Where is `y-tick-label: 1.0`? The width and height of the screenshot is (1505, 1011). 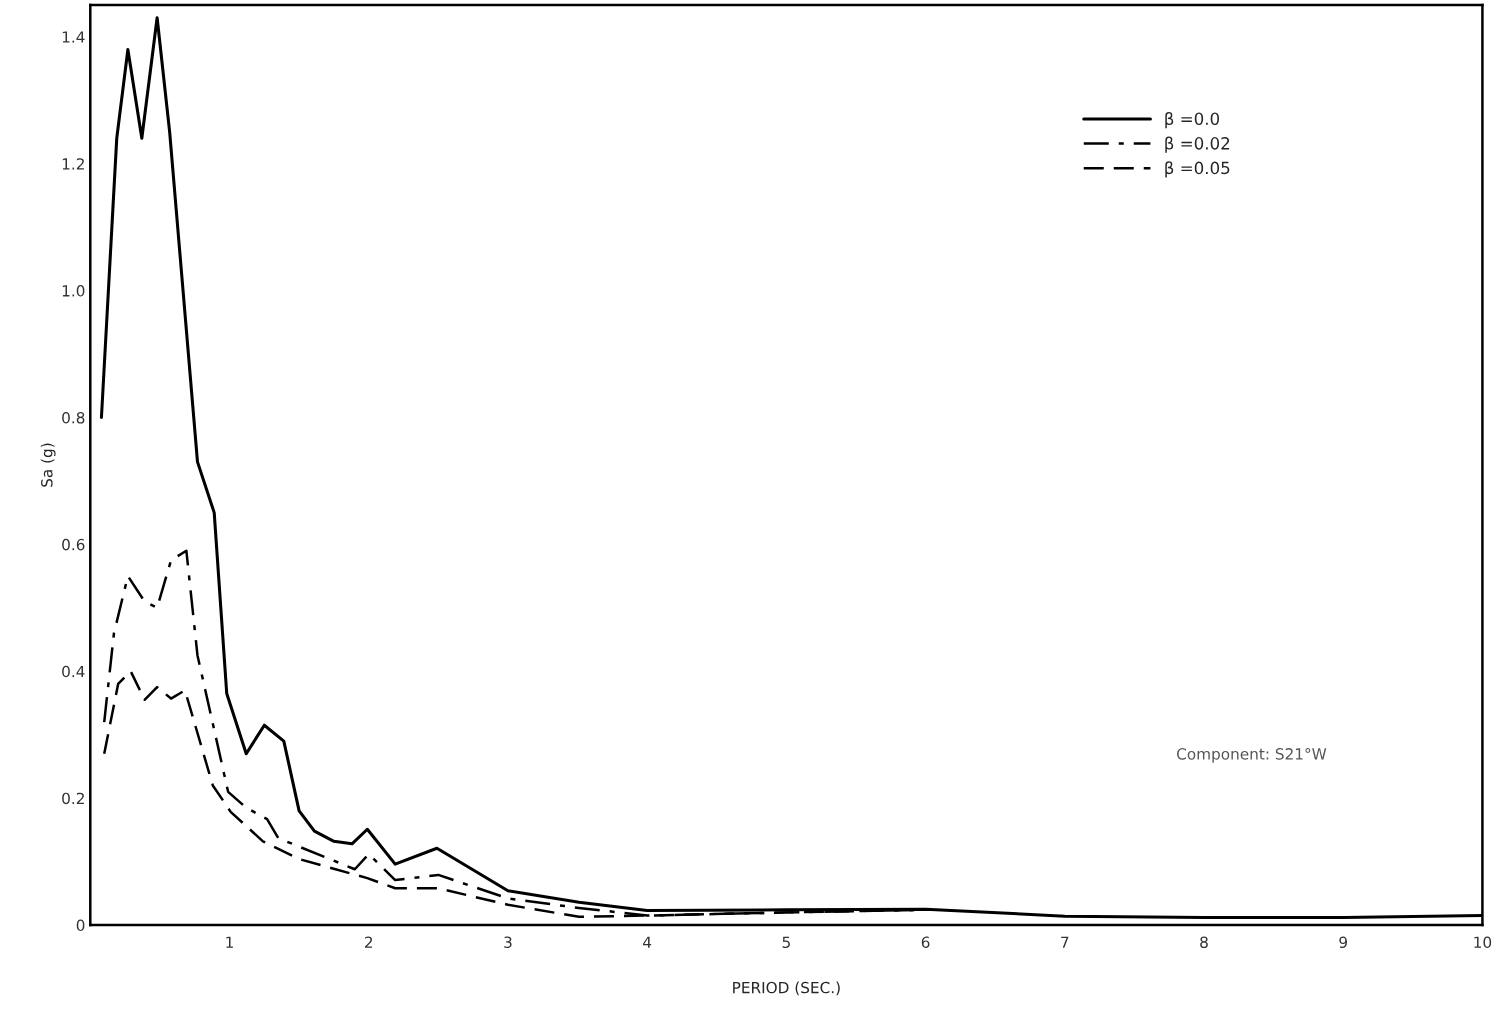 y-tick-label: 1.0 is located at coordinates (73, 291).